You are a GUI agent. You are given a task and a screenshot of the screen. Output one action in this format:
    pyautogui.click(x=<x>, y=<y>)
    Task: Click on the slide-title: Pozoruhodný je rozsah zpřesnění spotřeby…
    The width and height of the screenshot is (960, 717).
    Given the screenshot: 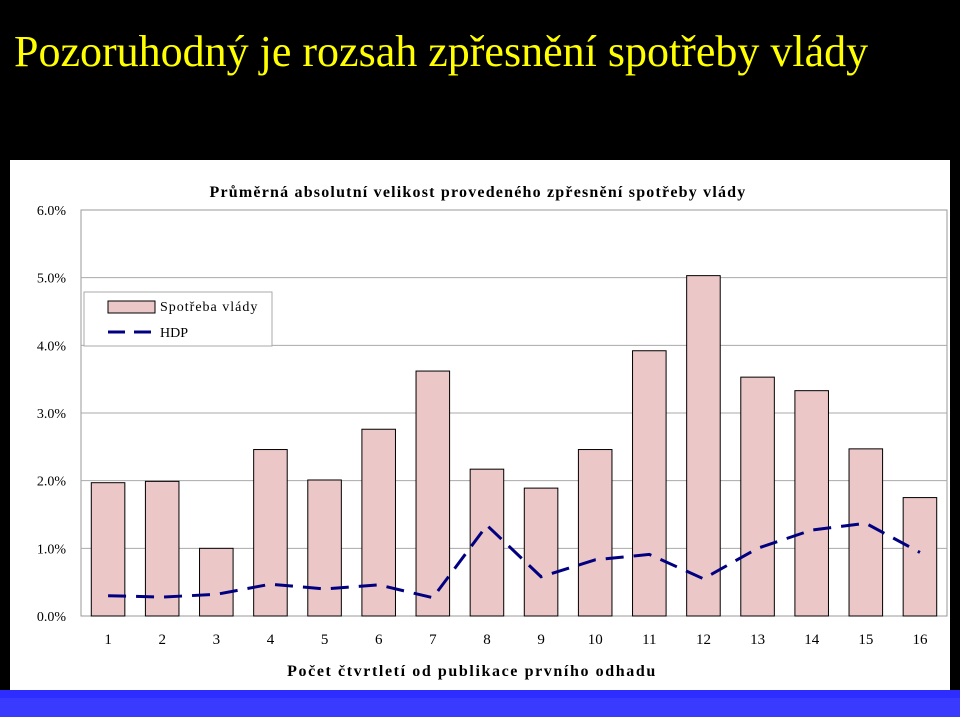 What is the action you would take?
    pyautogui.click(x=441, y=51)
    